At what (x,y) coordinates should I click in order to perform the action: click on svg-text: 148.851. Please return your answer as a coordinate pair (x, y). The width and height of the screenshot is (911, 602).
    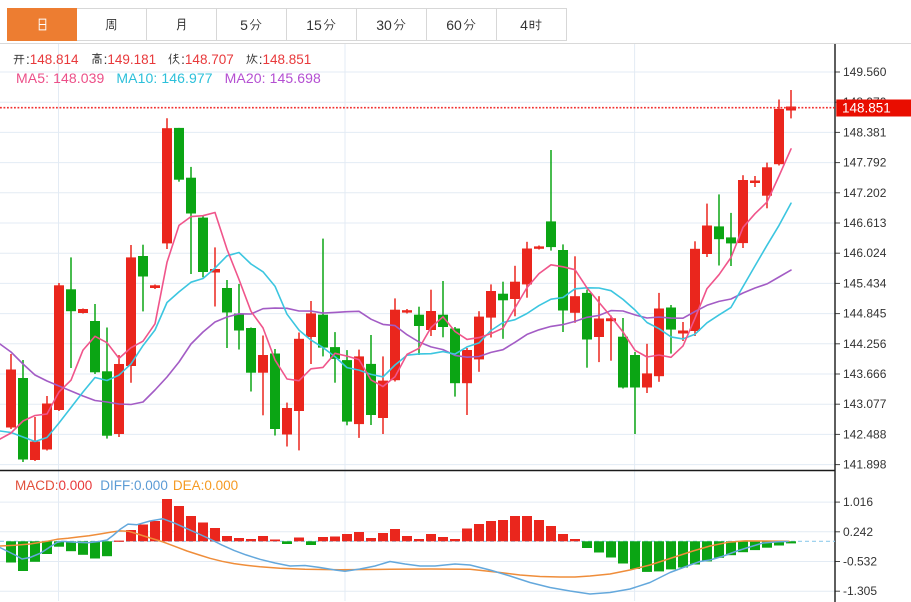
    Looking at the image, I should click on (866, 108).